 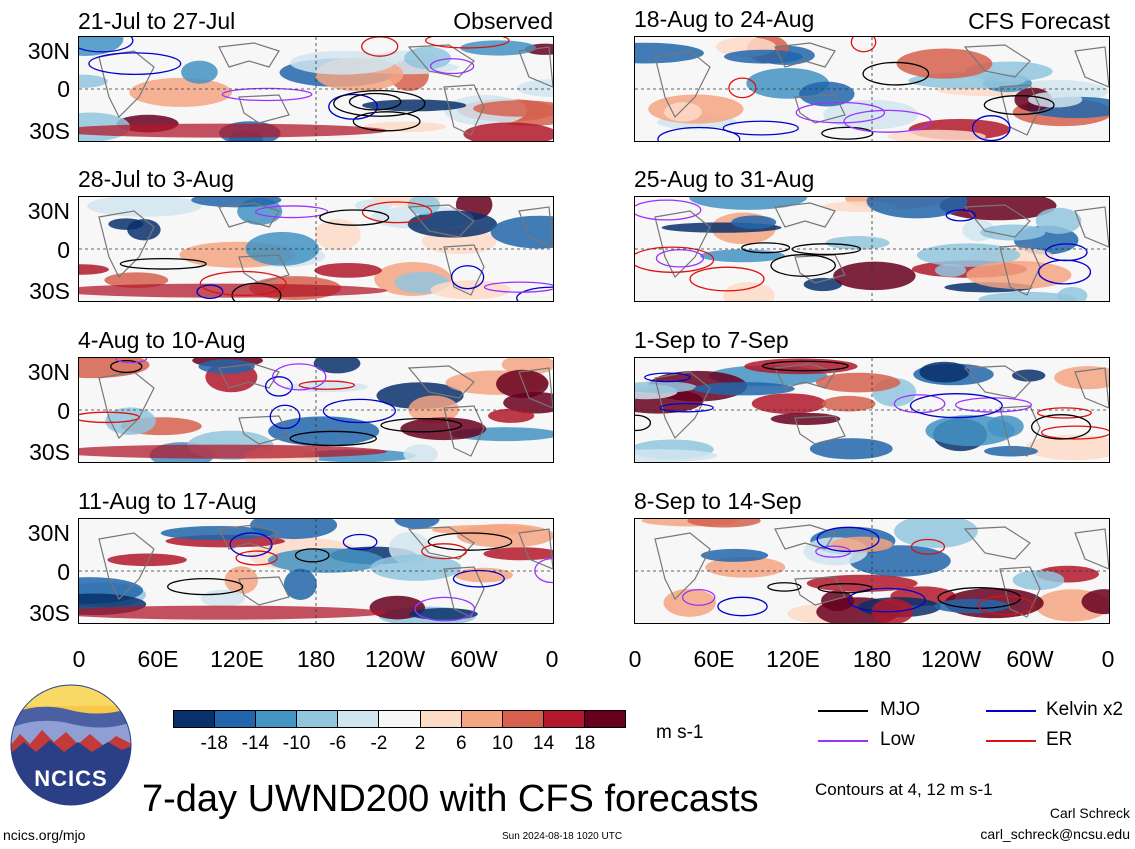 I want to click on contours-note: Contours at 4, 12 m s-1, so click(x=904, y=789).